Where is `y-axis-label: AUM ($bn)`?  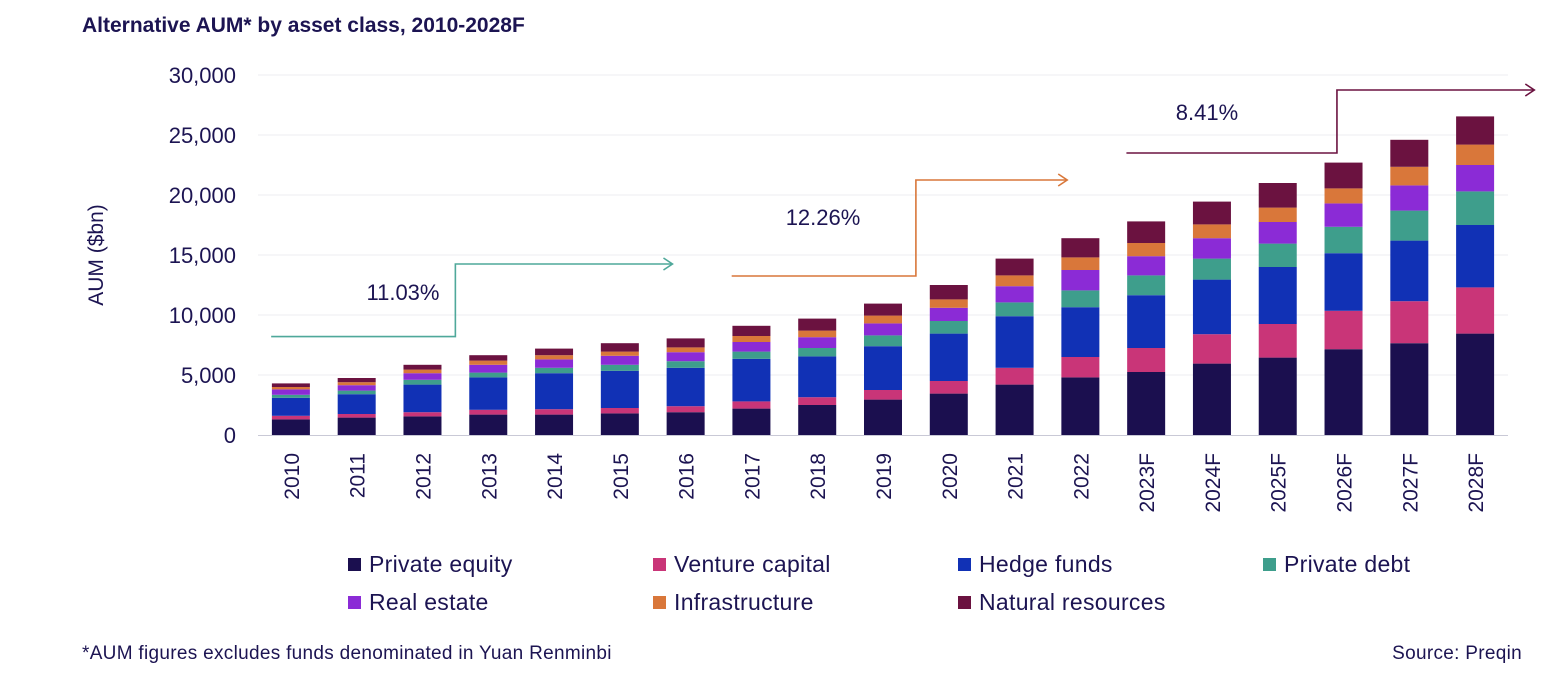
y-axis-label: AUM ($bn) is located at coordinates (96, 255).